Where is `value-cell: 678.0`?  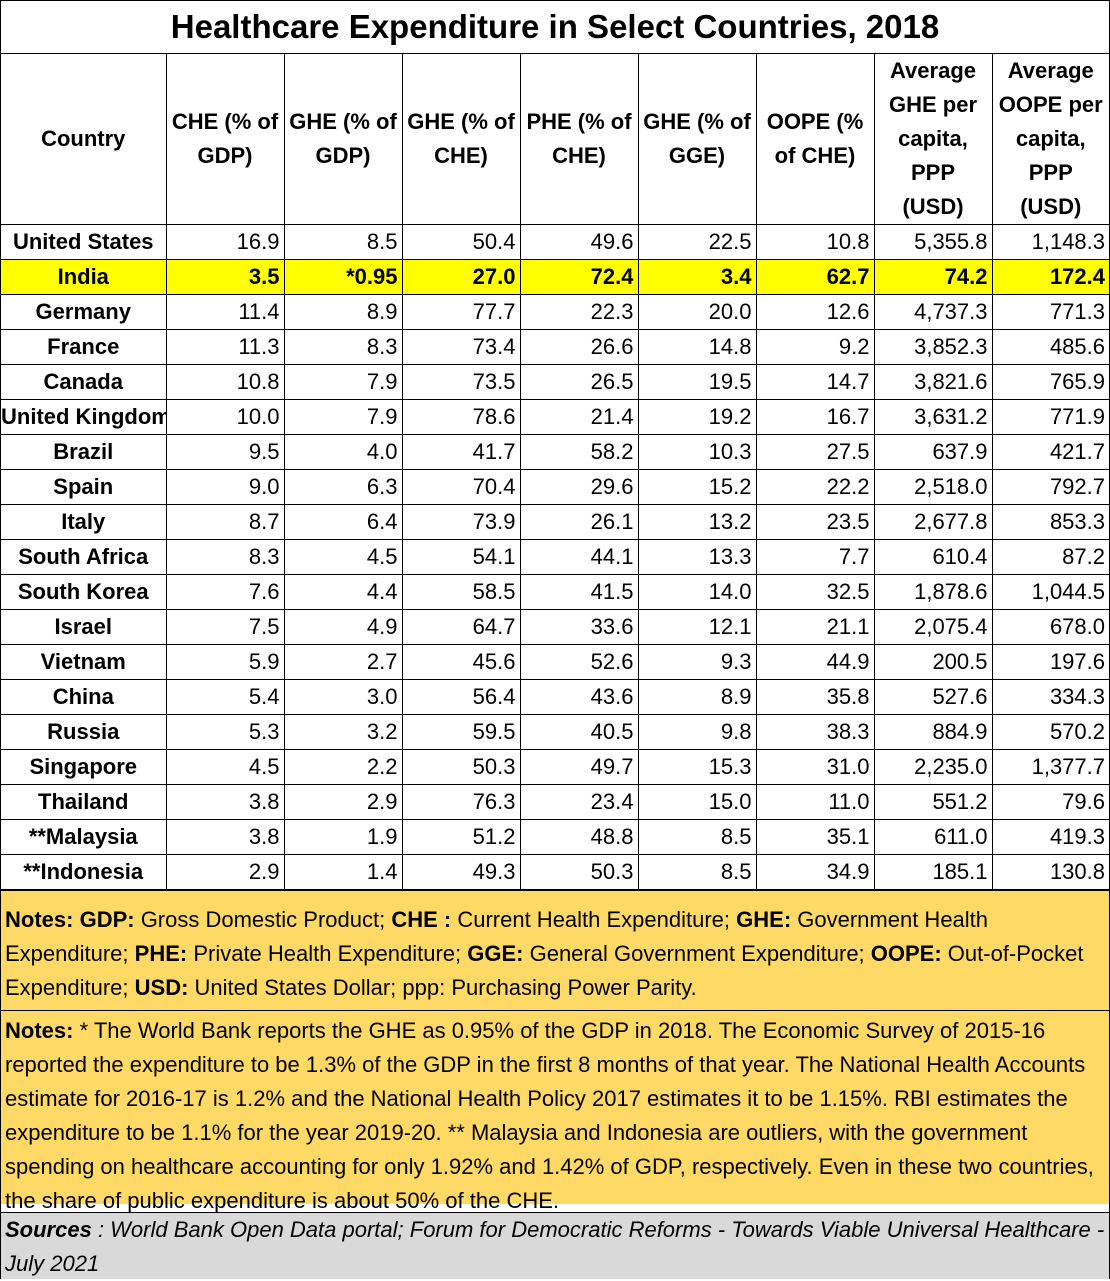
value-cell: 678.0 is located at coordinates (1050, 627).